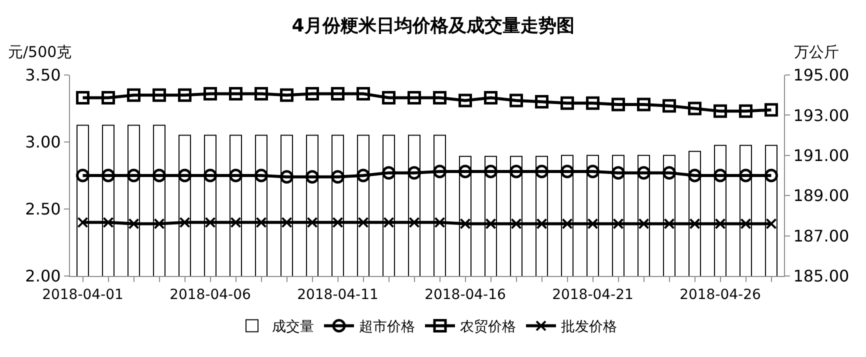  Describe the element at coordinates (821, 115) in the screenshot. I see `y2-tick-label: 193.00` at that location.